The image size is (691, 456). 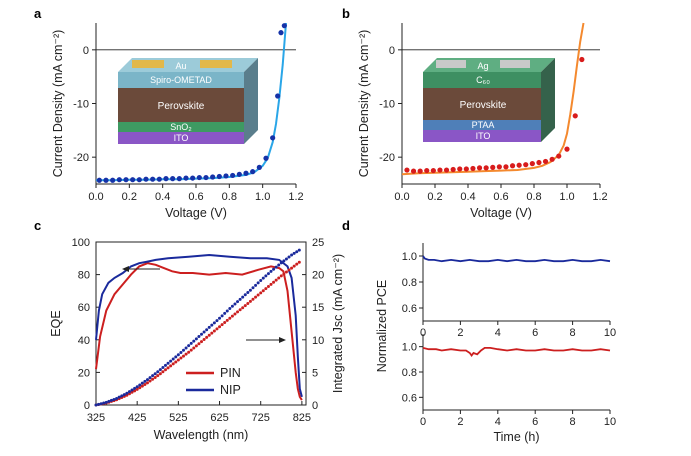 I want to click on x-axis-label: Time (h), so click(x=516, y=437).